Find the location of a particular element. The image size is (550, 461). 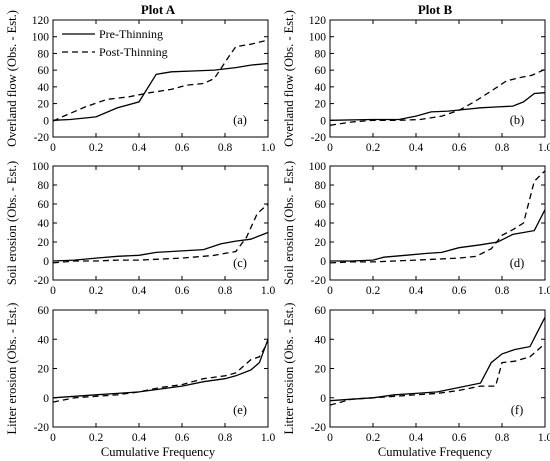

panel-c-ytick-label: 0 is located at coordinates (46, 262).